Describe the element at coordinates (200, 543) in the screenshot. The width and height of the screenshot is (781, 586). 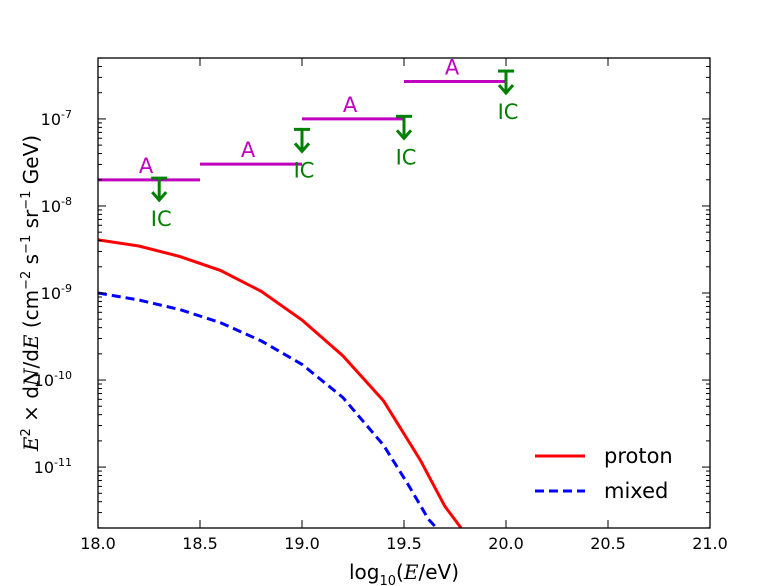
I see `x-tick-label: 18.5` at that location.